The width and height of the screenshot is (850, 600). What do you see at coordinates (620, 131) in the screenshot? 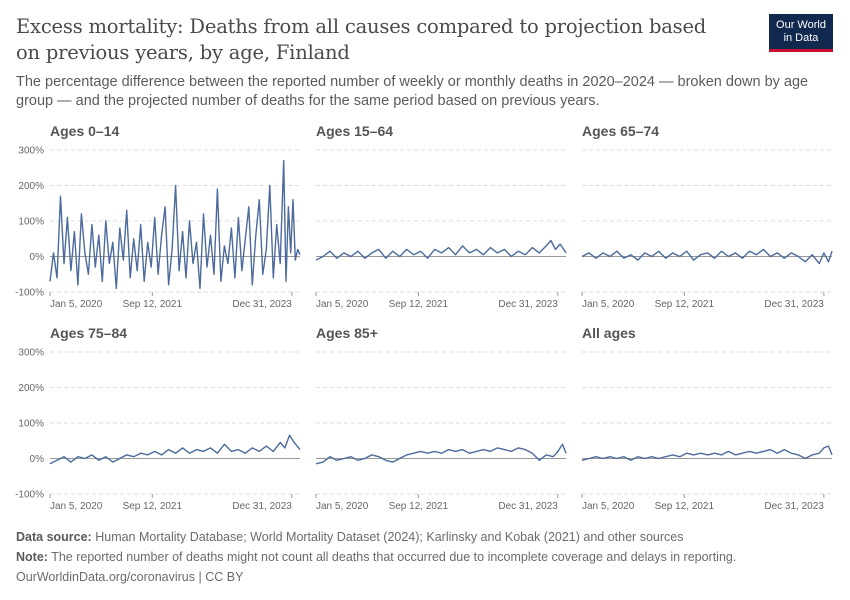
I see `panel-title: Ages 65–74` at bounding box center [620, 131].